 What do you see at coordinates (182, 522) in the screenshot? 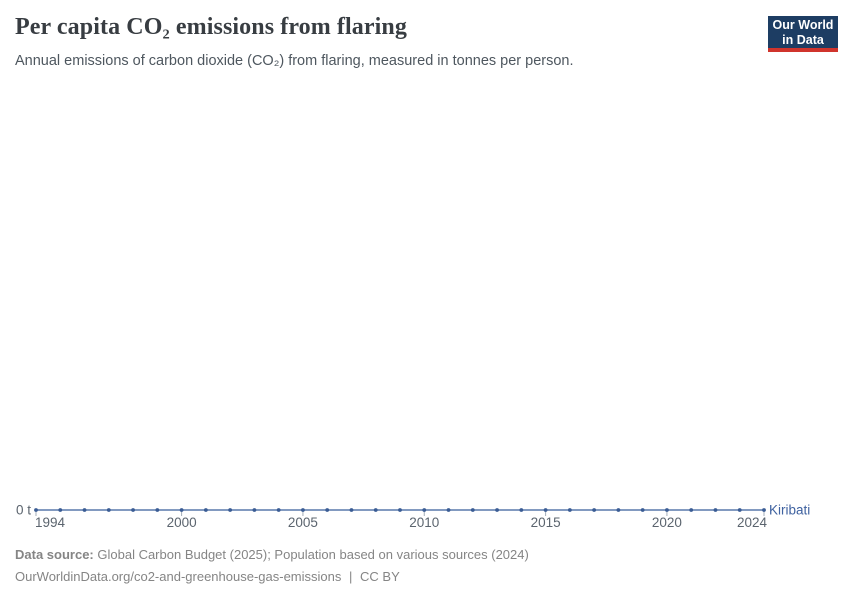
I see `x-axis-label: 2000` at bounding box center [182, 522].